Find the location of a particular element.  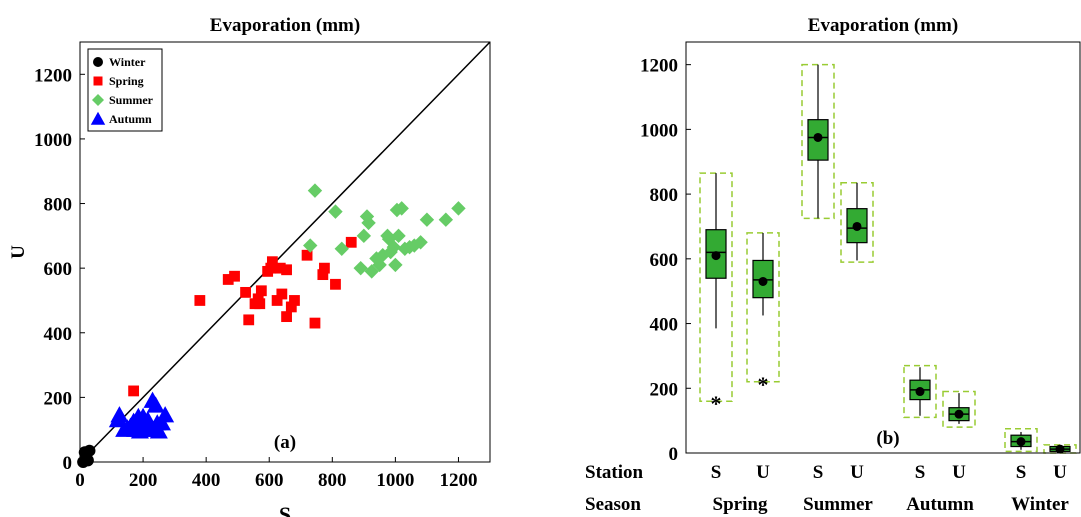

panel-label-b: (b) is located at coordinates (887, 438).